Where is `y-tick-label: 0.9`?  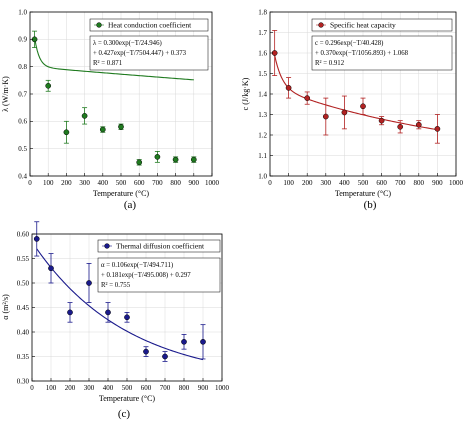 y-tick-label: 0.9 is located at coordinates (22, 40).